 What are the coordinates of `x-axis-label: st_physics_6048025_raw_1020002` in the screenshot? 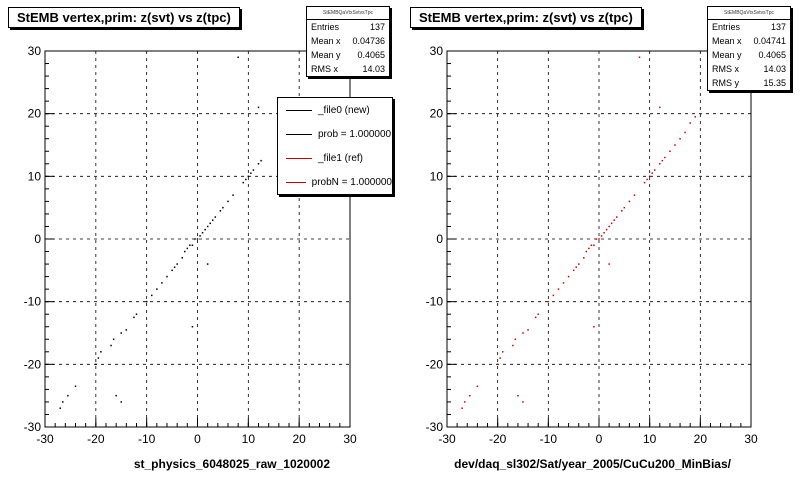 It's located at (232, 464).